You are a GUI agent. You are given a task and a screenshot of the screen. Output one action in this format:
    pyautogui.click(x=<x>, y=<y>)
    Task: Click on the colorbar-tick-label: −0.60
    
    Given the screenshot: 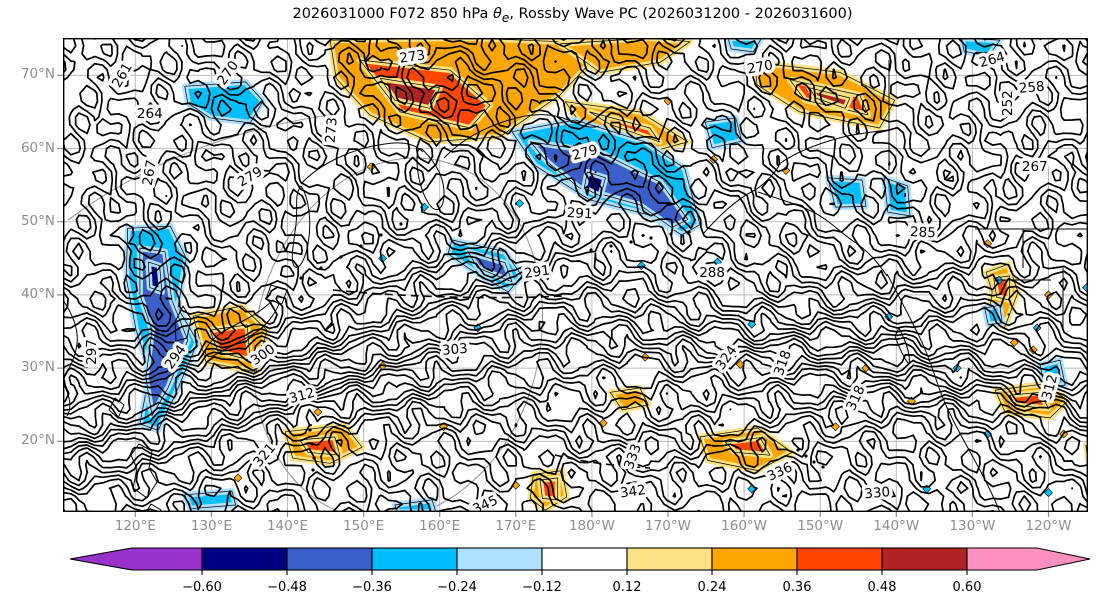 What is the action you would take?
    pyautogui.click(x=202, y=587)
    